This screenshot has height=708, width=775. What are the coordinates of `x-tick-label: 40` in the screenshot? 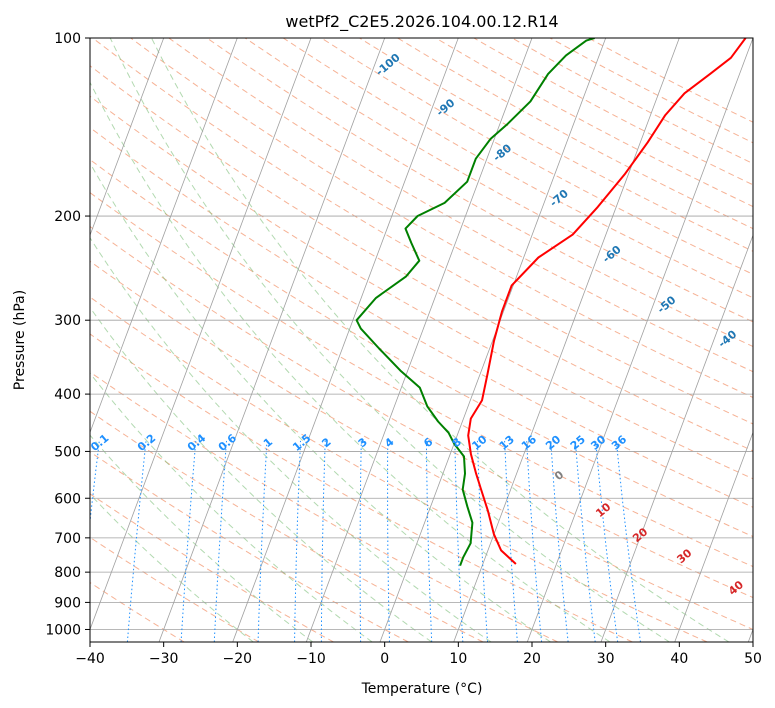 It's located at (679, 659).